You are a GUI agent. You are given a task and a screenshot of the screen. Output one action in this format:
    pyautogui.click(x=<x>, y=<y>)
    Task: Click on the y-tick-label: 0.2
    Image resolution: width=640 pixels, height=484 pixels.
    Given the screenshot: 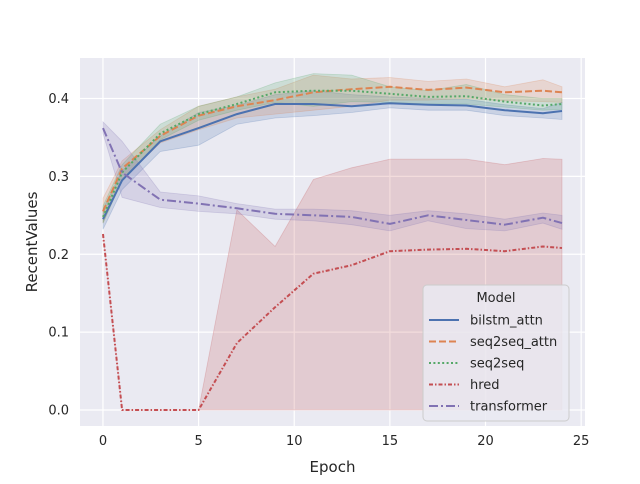 What is the action you would take?
    pyautogui.click(x=58, y=255)
    